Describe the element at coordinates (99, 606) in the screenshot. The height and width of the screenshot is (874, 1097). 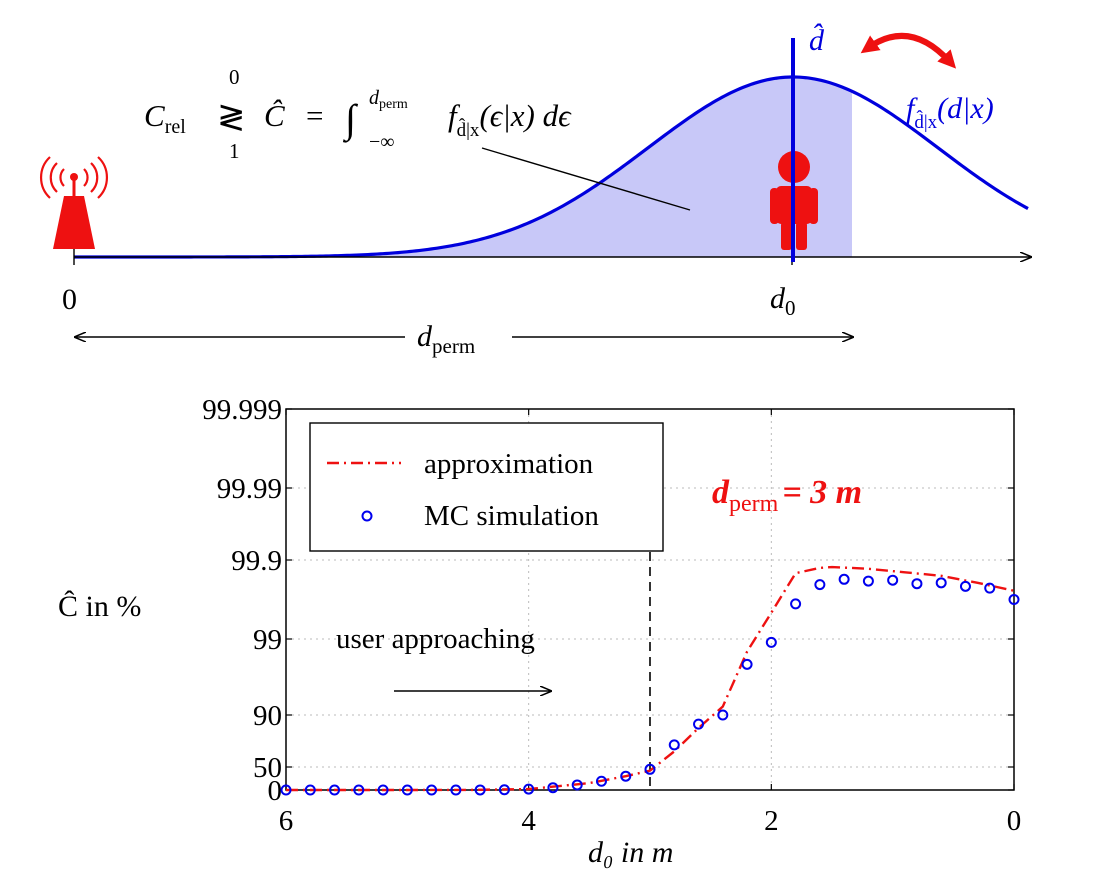
I see `y-axis-label: Ĉ in %` at that location.